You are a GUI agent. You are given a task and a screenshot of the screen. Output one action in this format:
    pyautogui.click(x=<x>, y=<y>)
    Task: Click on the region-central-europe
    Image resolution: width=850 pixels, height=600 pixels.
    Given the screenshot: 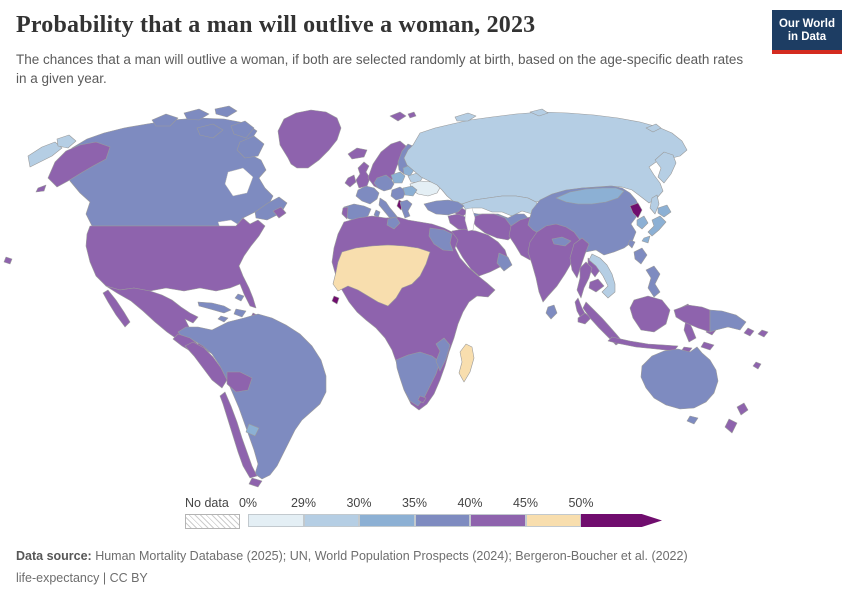 What is the action you would take?
    pyautogui.click(x=384, y=183)
    